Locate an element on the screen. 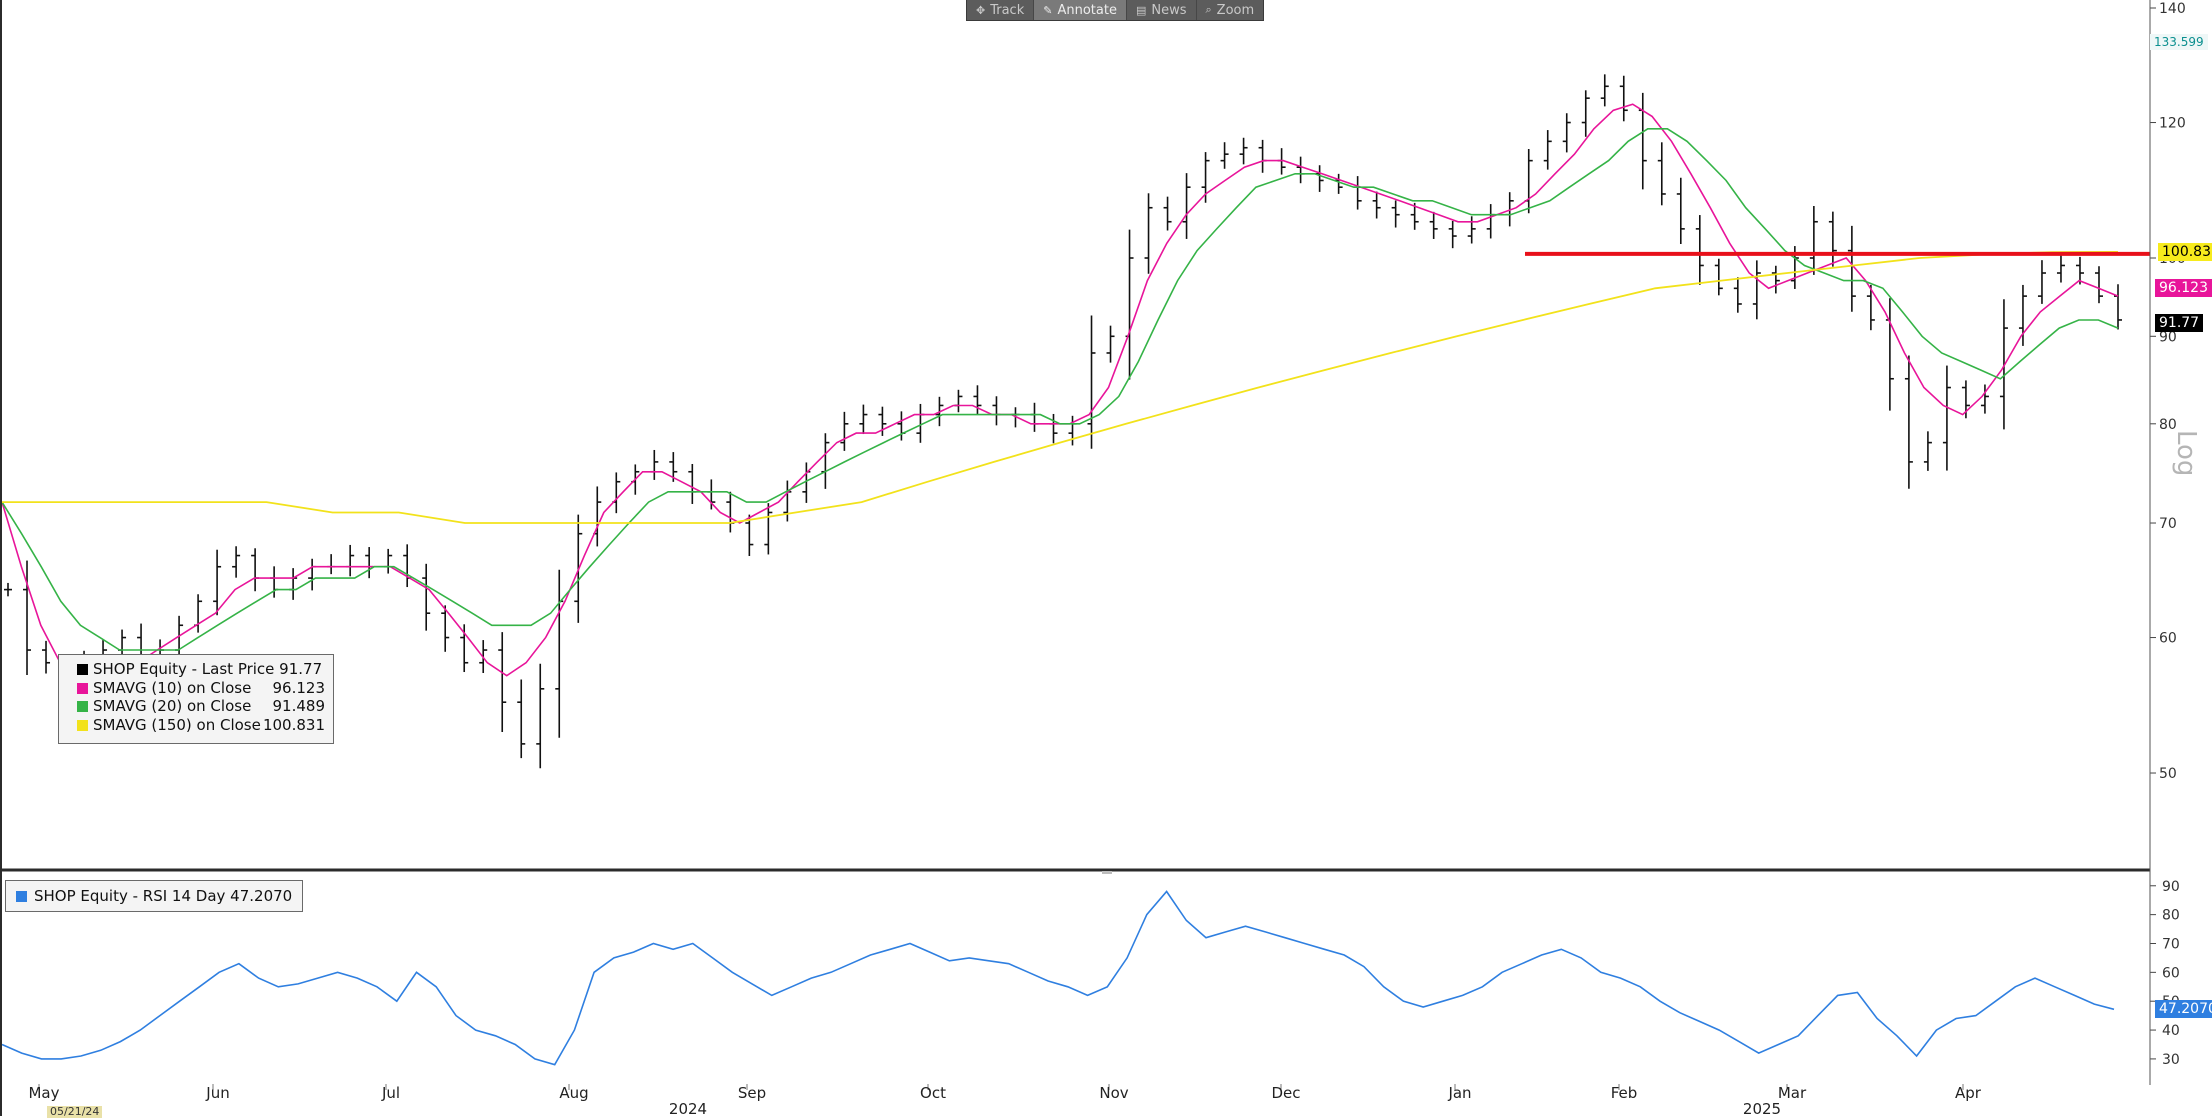 This screenshot has height=1118, width=2212. rsi-tick-label: 30 is located at coordinates (2171, 1060).